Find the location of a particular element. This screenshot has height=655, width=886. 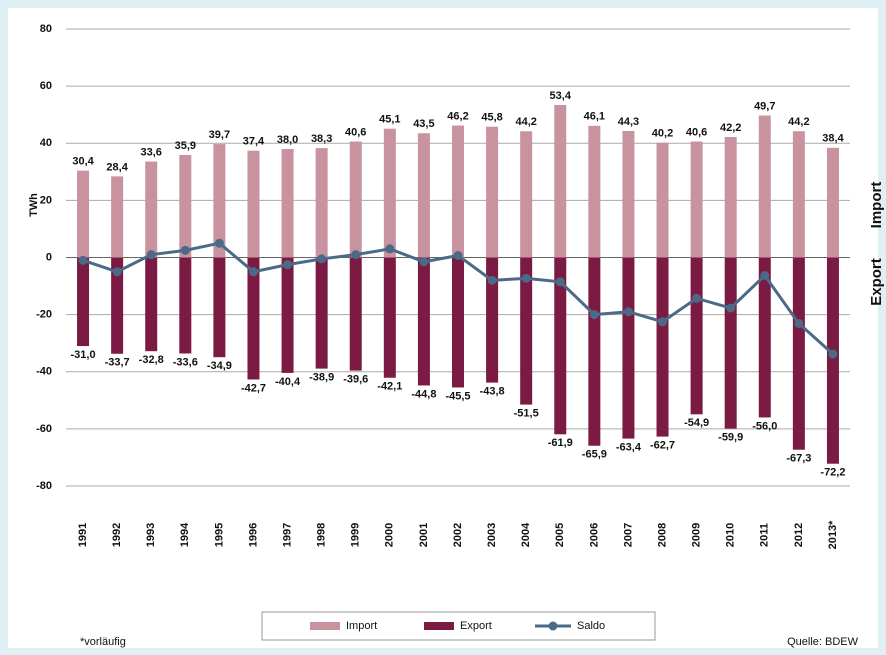

data-label: -62,7 is located at coordinates (662, 445).